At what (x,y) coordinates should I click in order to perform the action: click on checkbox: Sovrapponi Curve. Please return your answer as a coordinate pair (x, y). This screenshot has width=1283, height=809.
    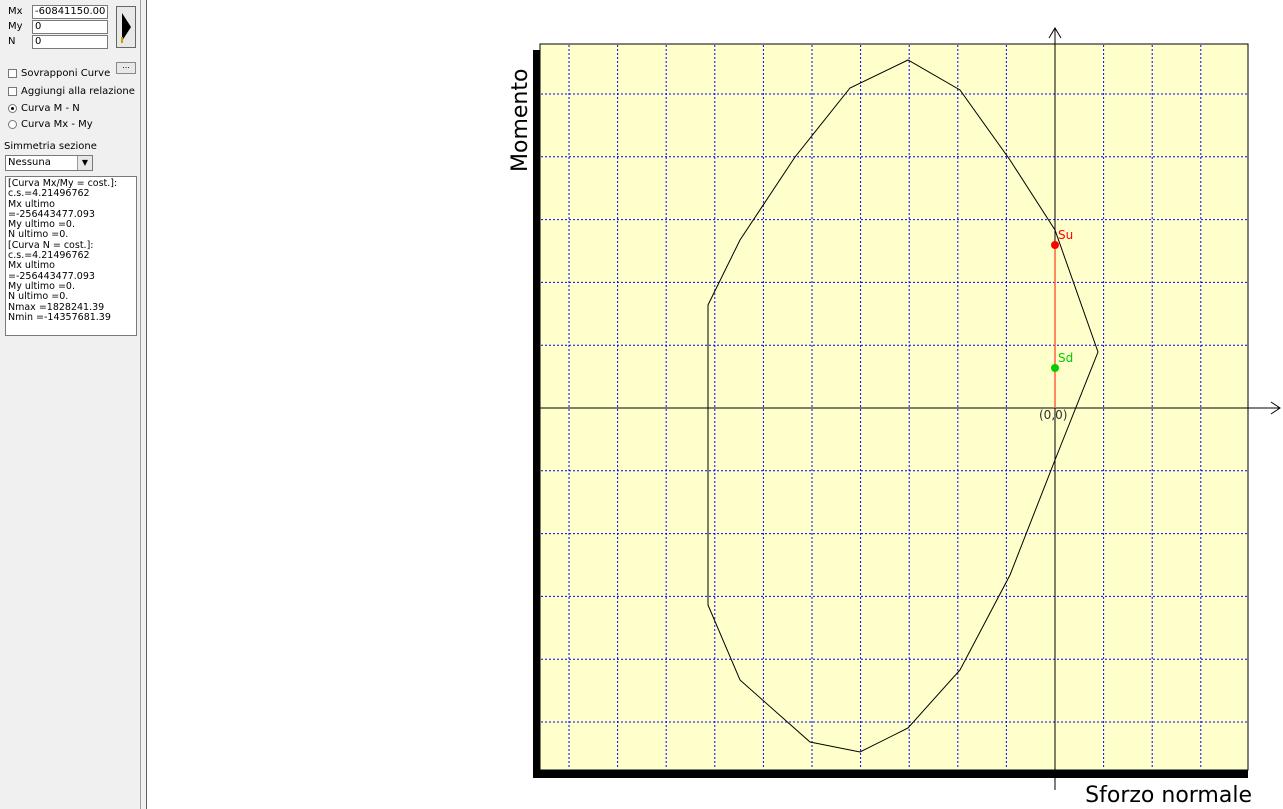
    Looking at the image, I should click on (59, 73).